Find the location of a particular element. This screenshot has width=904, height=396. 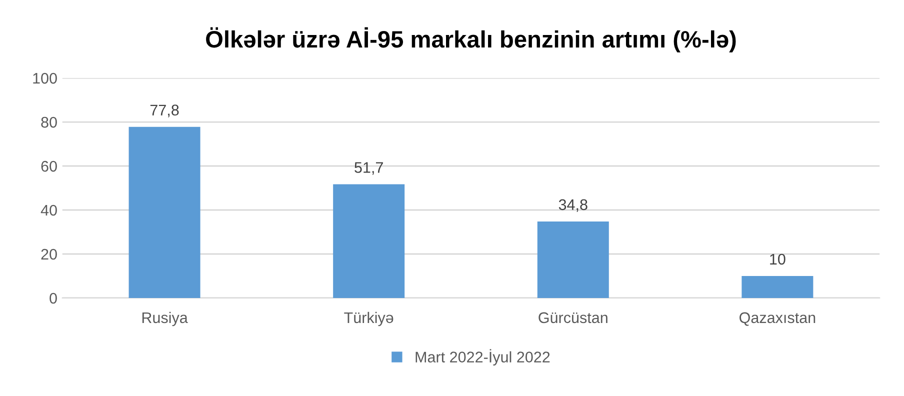

y-tick-label: 0 is located at coordinates (53, 298).